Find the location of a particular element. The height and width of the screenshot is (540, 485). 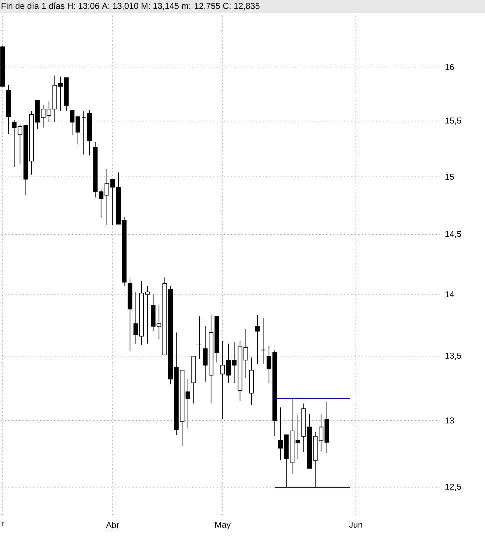

x-tick-label: Jun is located at coordinates (355, 525).